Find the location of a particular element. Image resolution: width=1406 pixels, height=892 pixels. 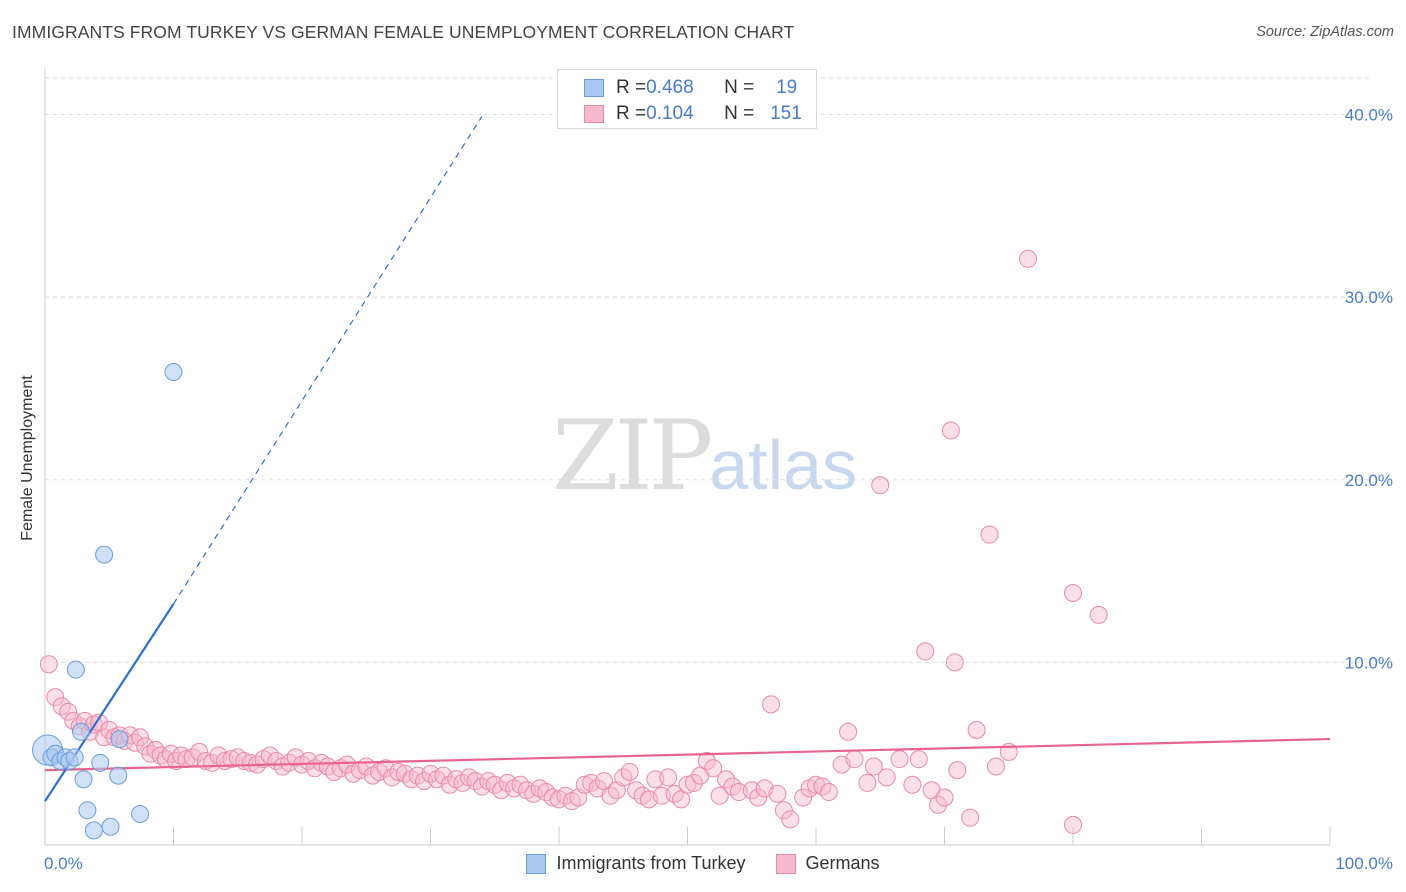

source-label: Source: ZipAtlas.com is located at coordinates (1325, 32).